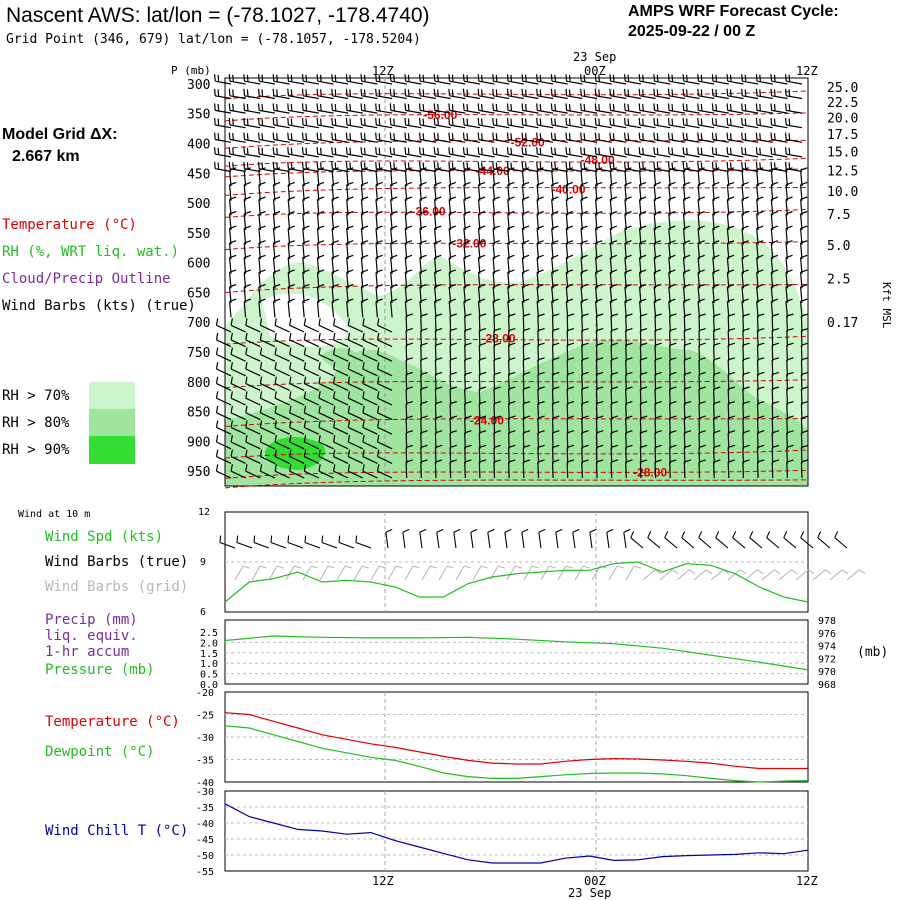 The height and width of the screenshot is (900, 900). I want to click on rh80-region, so click(516, 412).